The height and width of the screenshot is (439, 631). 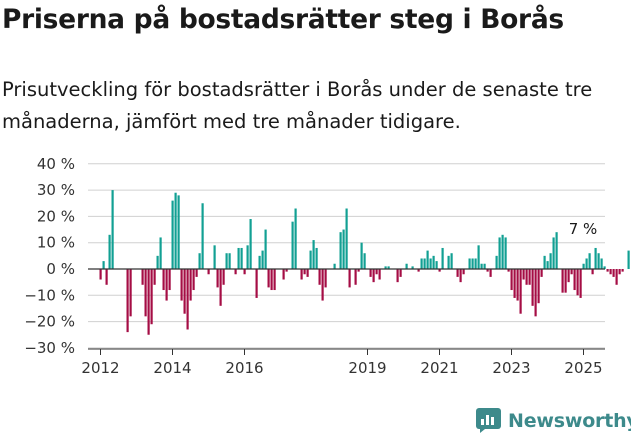 I want to click on y-tick-label: 10 %, so click(x=56, y=243).